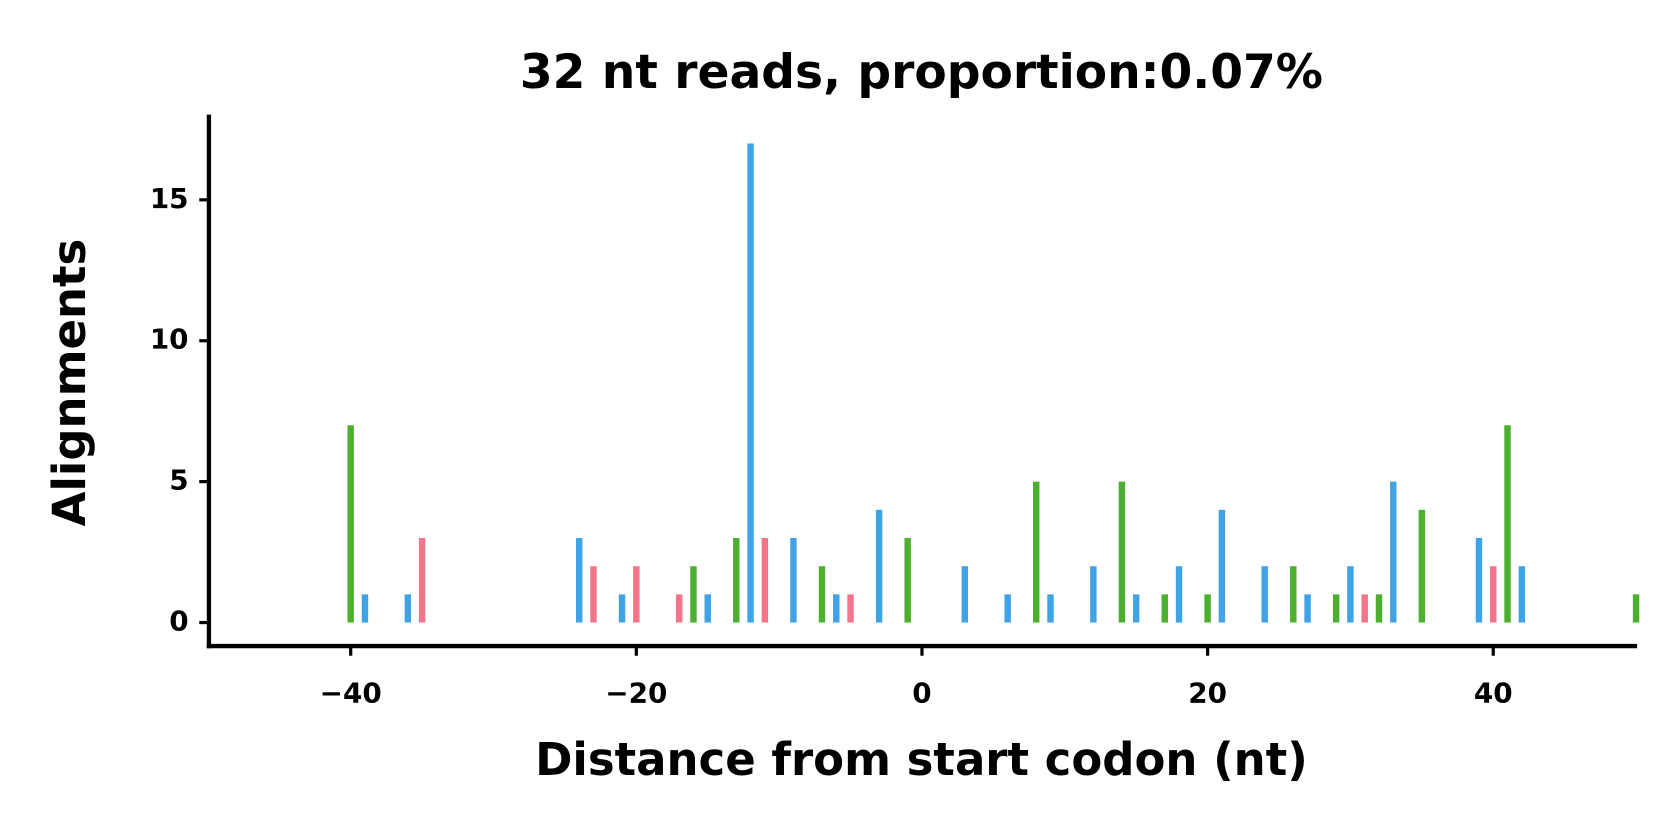 This screenshot has width=1680, height=840. What do you see at coordinates (178, 480) in the screenshot?
I see `y-tick-label: 5` at bounding box center [178, 480].